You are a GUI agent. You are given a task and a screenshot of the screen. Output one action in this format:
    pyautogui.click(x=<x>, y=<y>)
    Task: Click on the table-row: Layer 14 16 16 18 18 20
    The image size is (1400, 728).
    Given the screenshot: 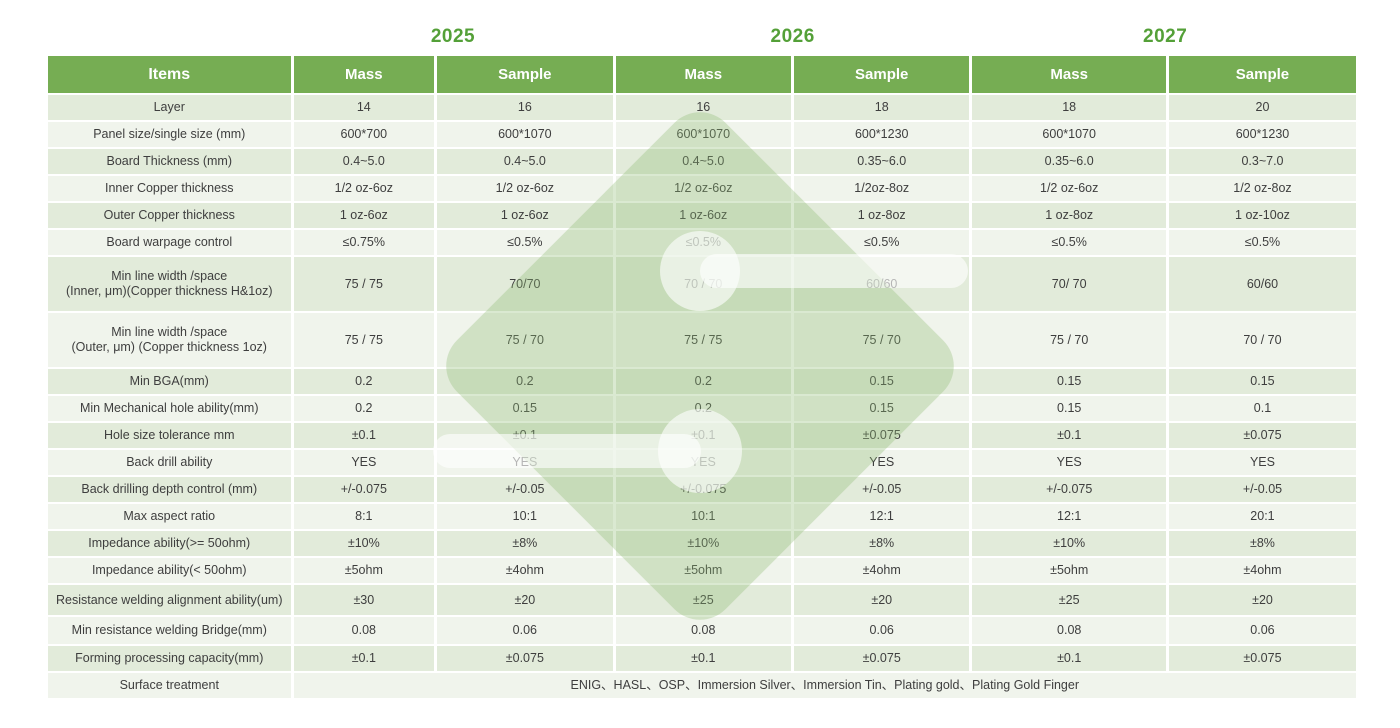 What is the action you would take?
    pyautogui.click(x=702, y=107)
    